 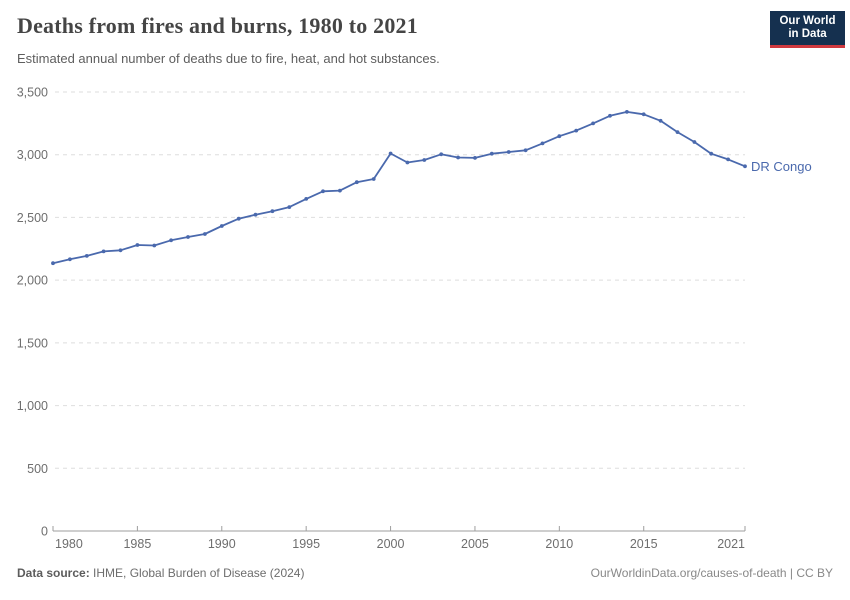 I want to click on data-point-2009, so click(x=542, y=143).